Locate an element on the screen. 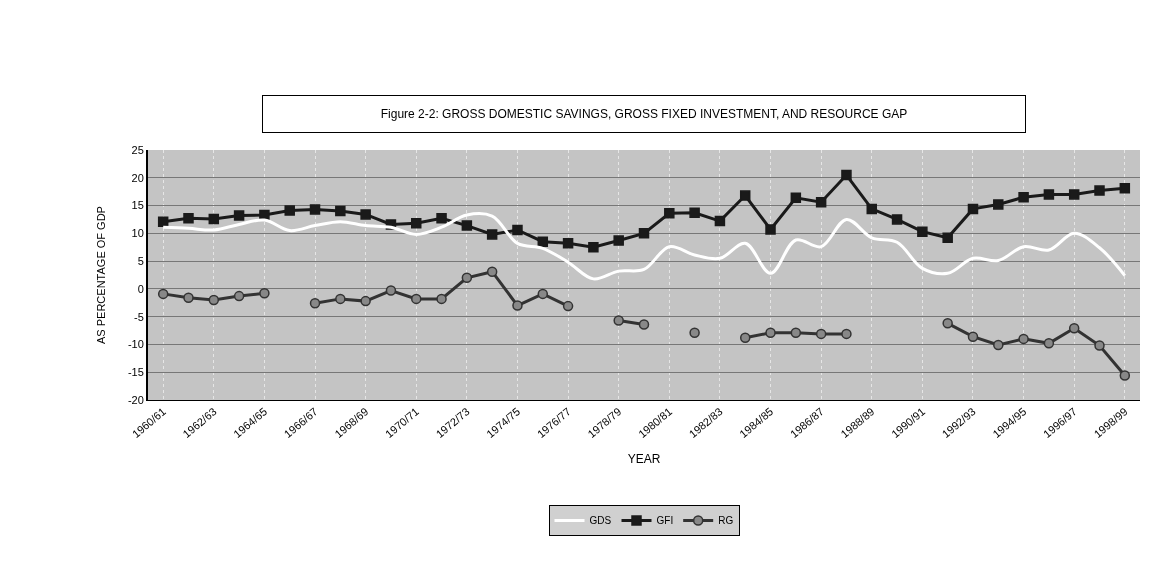  y-tick-label: 10 is located at coordinates (137, 233).